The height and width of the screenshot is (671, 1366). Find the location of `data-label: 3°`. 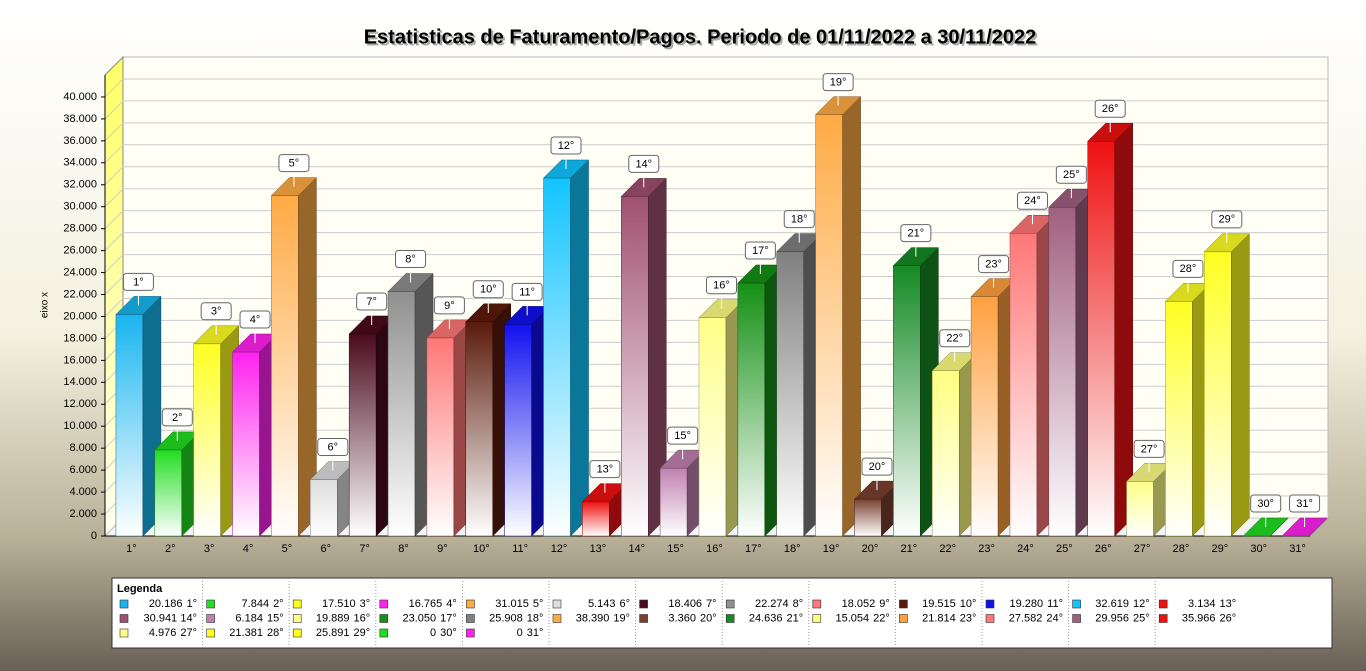

data-label: 3° is located at coordinates (216, 312).